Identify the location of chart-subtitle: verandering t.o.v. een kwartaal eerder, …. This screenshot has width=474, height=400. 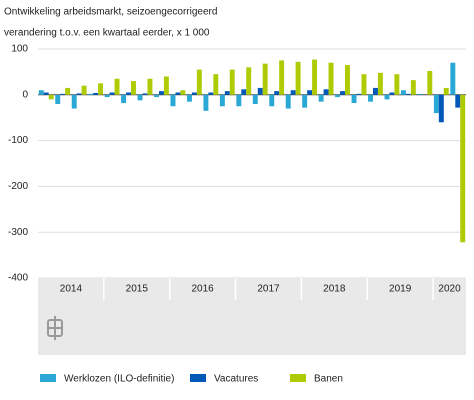
(107, 33).